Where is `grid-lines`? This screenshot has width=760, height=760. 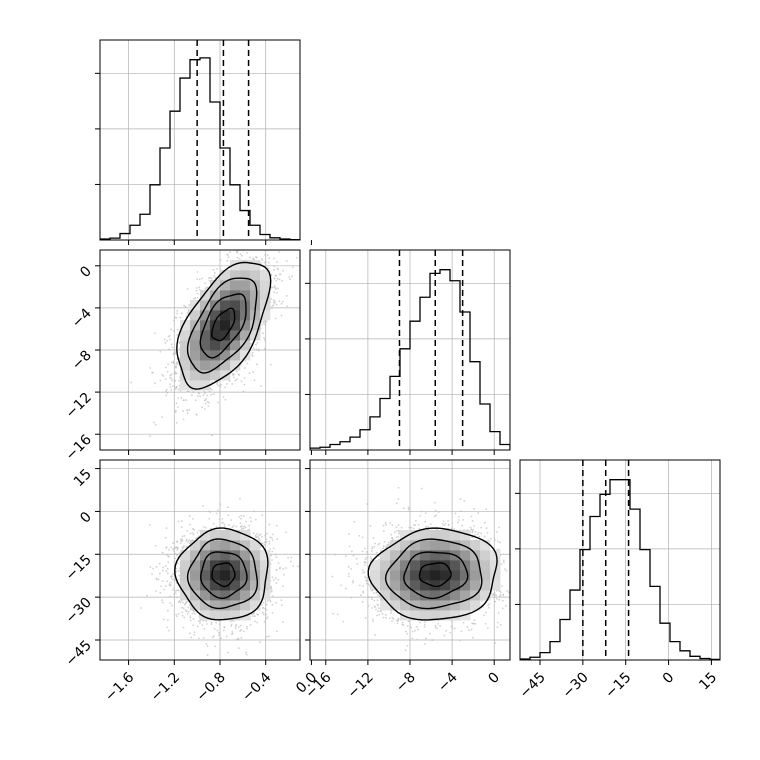
grid-lines is located at coordinates (200, 140).